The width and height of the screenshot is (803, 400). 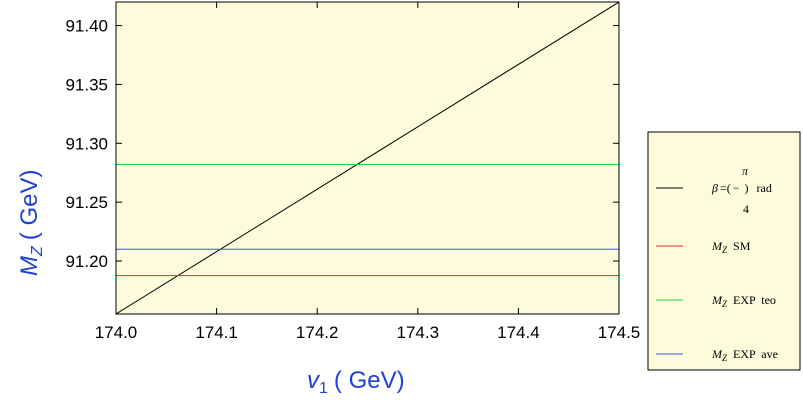 What do you see at coordinates (725, 304) in the screenshot?
I see `legend-mz-teo-sub: Z` at bounding box center [725, 304].